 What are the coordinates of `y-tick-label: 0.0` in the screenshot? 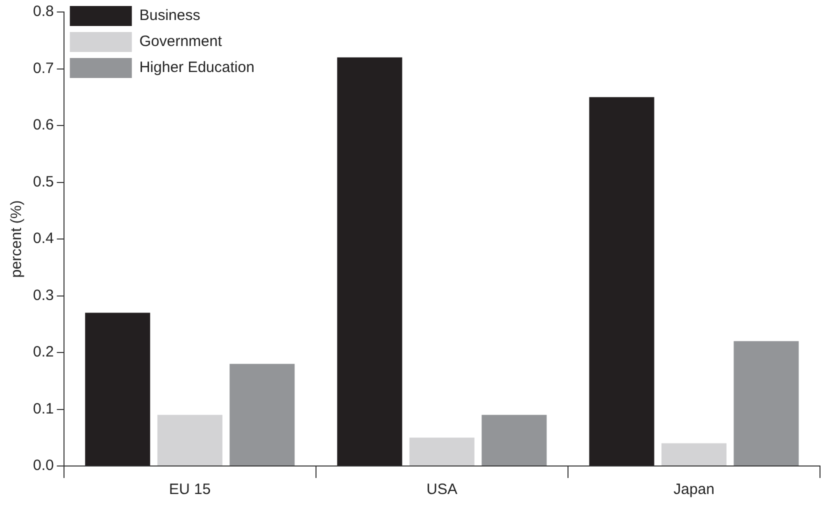 It's located at (43, 465).